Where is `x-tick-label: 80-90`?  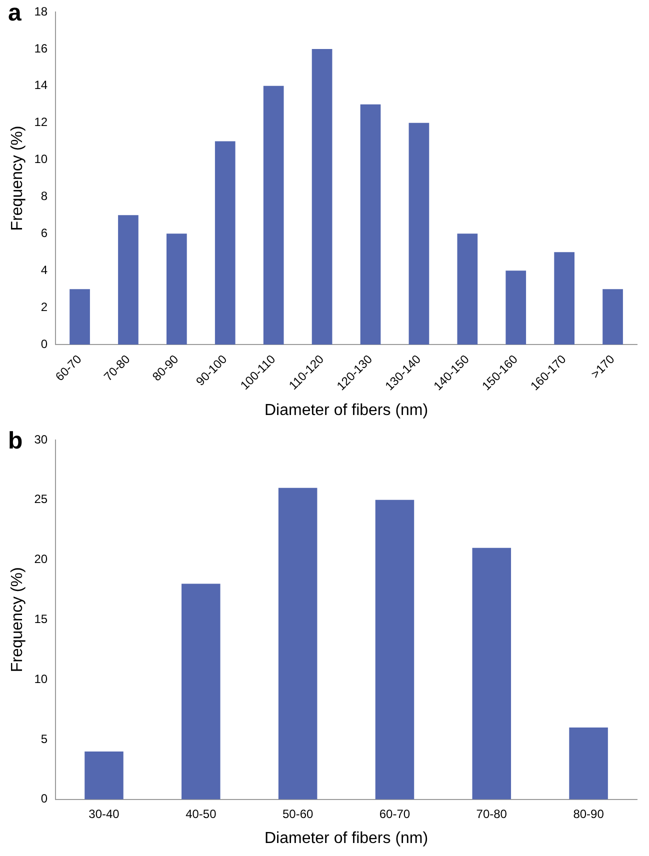 x-tick-label: 80-90 is located at coordinates (588, 813).